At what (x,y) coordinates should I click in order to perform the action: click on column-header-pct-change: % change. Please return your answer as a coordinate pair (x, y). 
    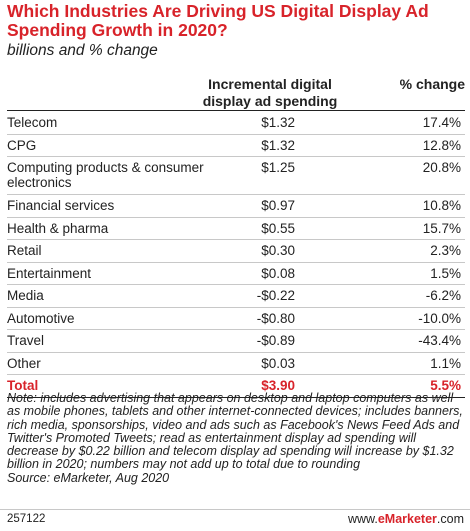
    Looking at the image, I should click on (432, 84).